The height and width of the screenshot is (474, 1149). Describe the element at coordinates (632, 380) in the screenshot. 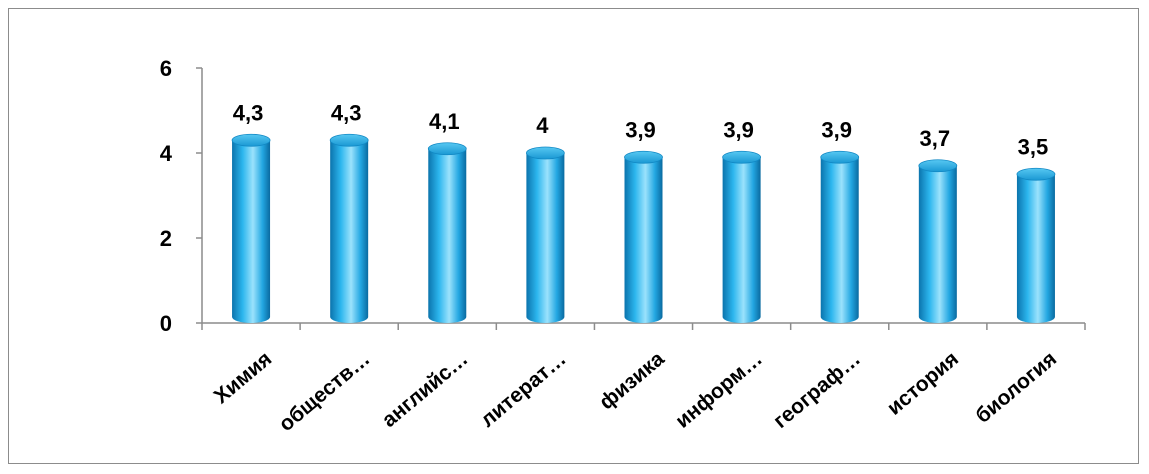

I see `x-tick-label: физика` at that location.